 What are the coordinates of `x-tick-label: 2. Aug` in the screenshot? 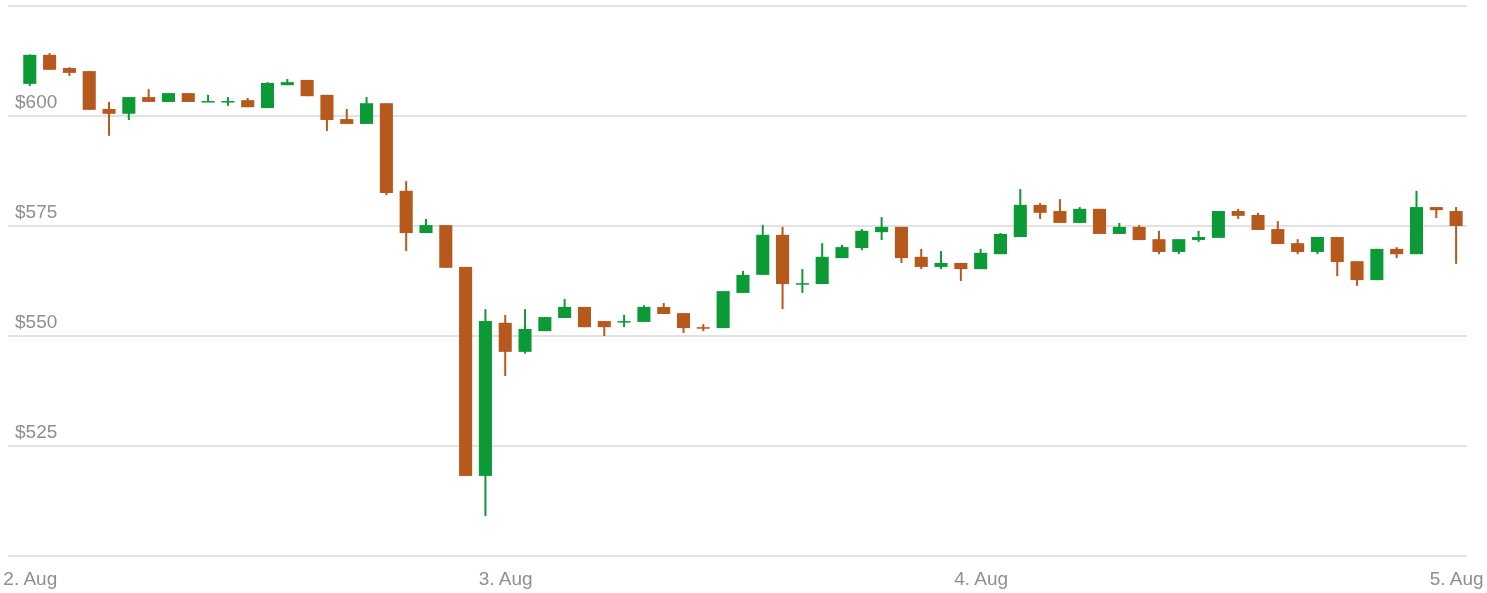 It's located at (30, 578).